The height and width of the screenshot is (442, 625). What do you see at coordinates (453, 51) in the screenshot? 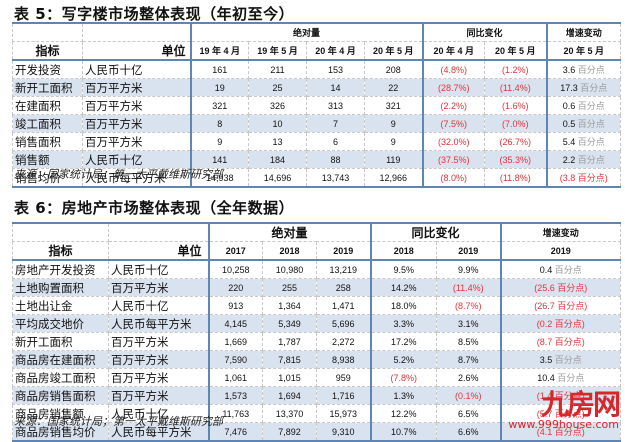
I see `header-yoy-col: 20 年 4 月` at bounding box center [453, 51].